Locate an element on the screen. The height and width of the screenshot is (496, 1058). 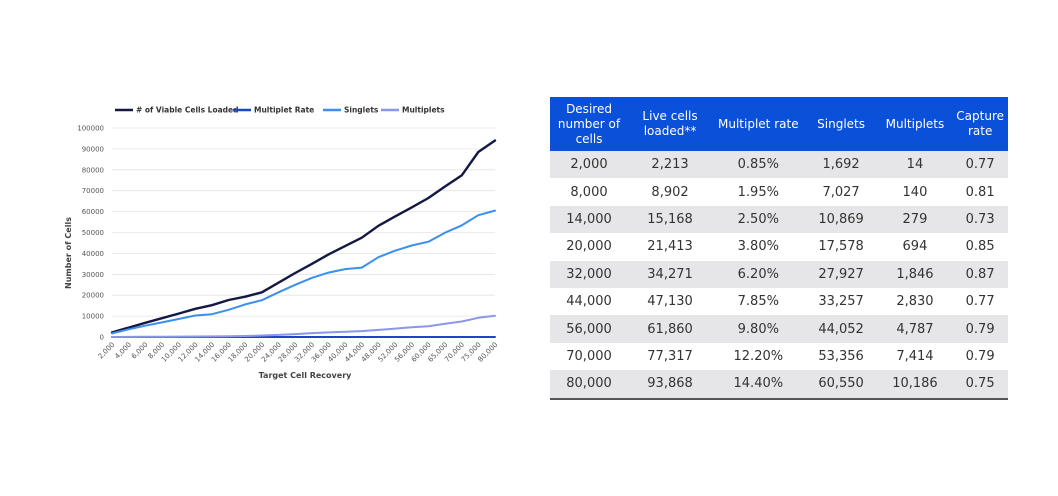
table-row: 2,000 2,213 0.85% 1,692 14 0.77 is located at coordinates (779, 165).